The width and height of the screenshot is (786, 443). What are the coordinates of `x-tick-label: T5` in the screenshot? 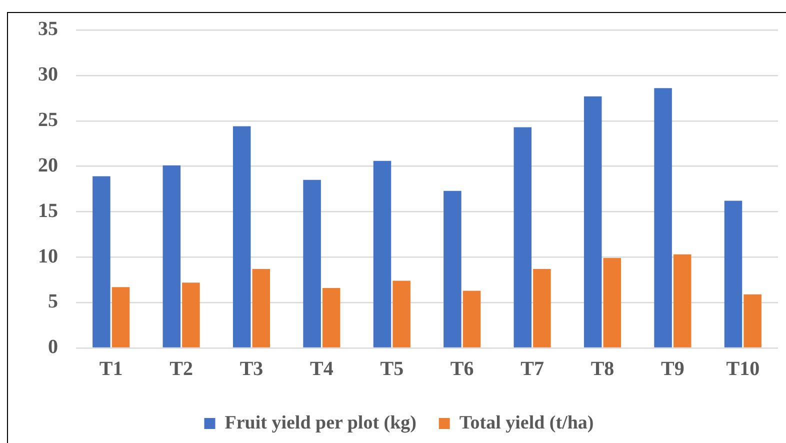 It's located at (392, 369).